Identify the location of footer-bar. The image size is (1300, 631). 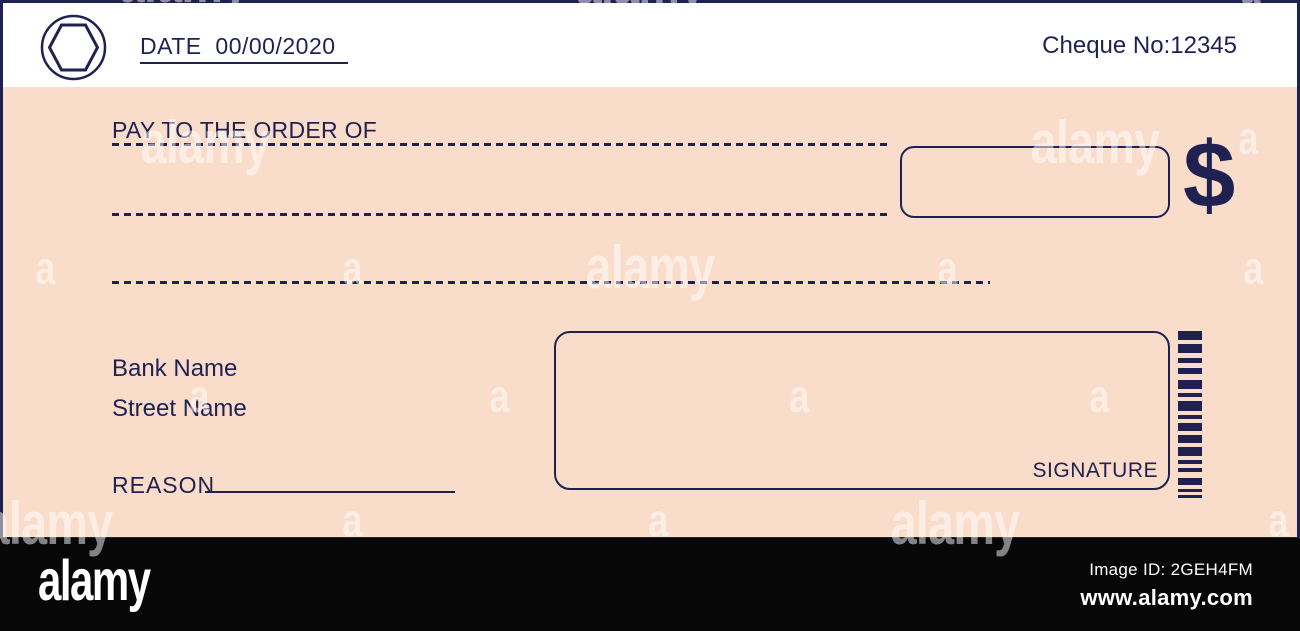
(650, 584).